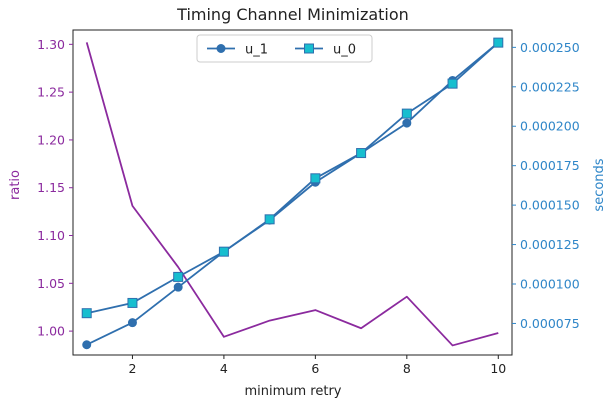 The height and width of the screenshot is (404, 608). I want to click on x-tick-label: 8, so click(407, 368).